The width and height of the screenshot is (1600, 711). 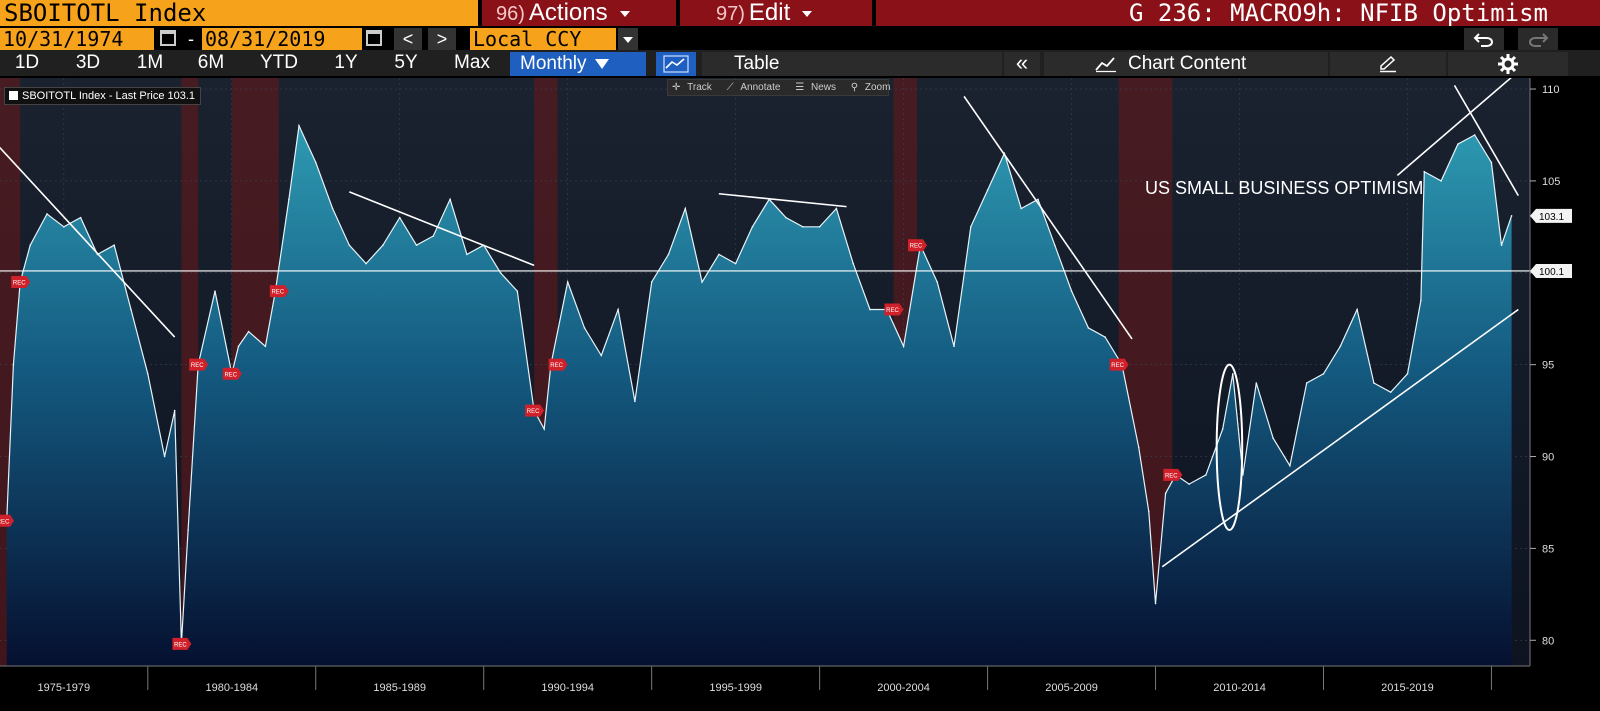 What do you see at coordinates (77, 39) in the screenshot?
I see `start-date-input: 10/31/1974` at bounding box center [77, 39].